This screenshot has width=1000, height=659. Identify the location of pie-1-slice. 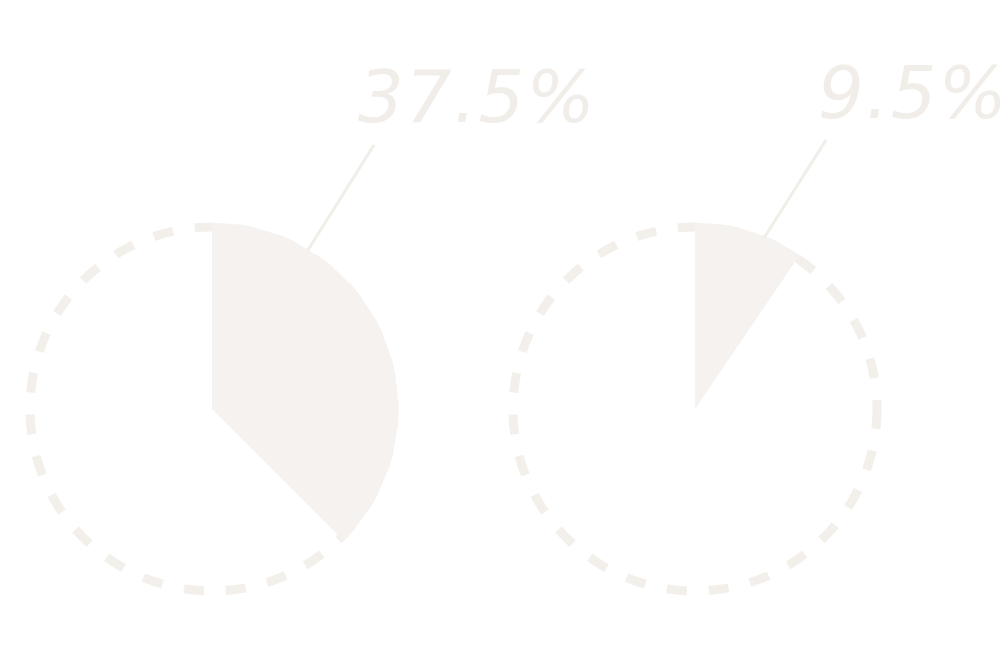
(305, 382).